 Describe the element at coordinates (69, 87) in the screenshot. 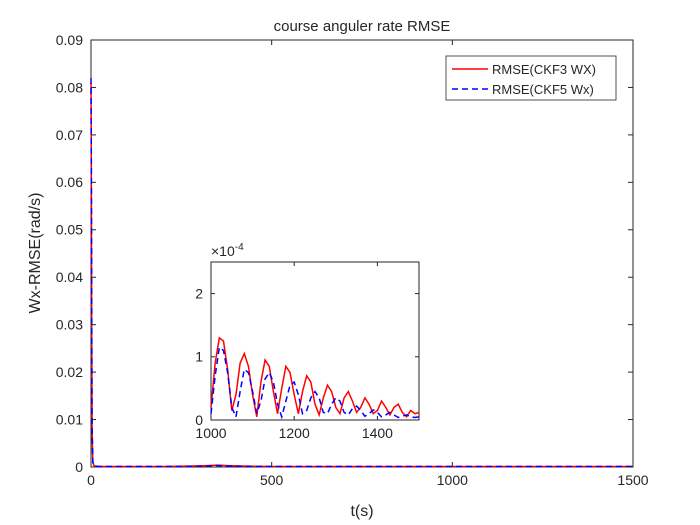

I see `main-y-tick-label: 0.08` at that location.